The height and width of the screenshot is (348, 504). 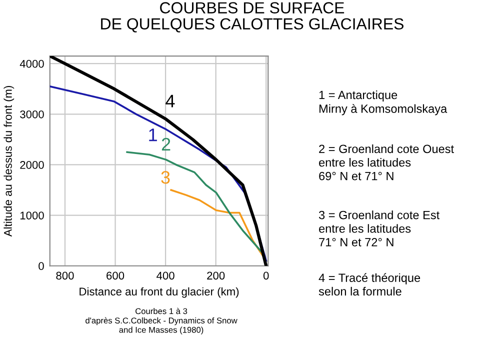 I want to click on y-tick-label: 0, so click(x=41, y=266).